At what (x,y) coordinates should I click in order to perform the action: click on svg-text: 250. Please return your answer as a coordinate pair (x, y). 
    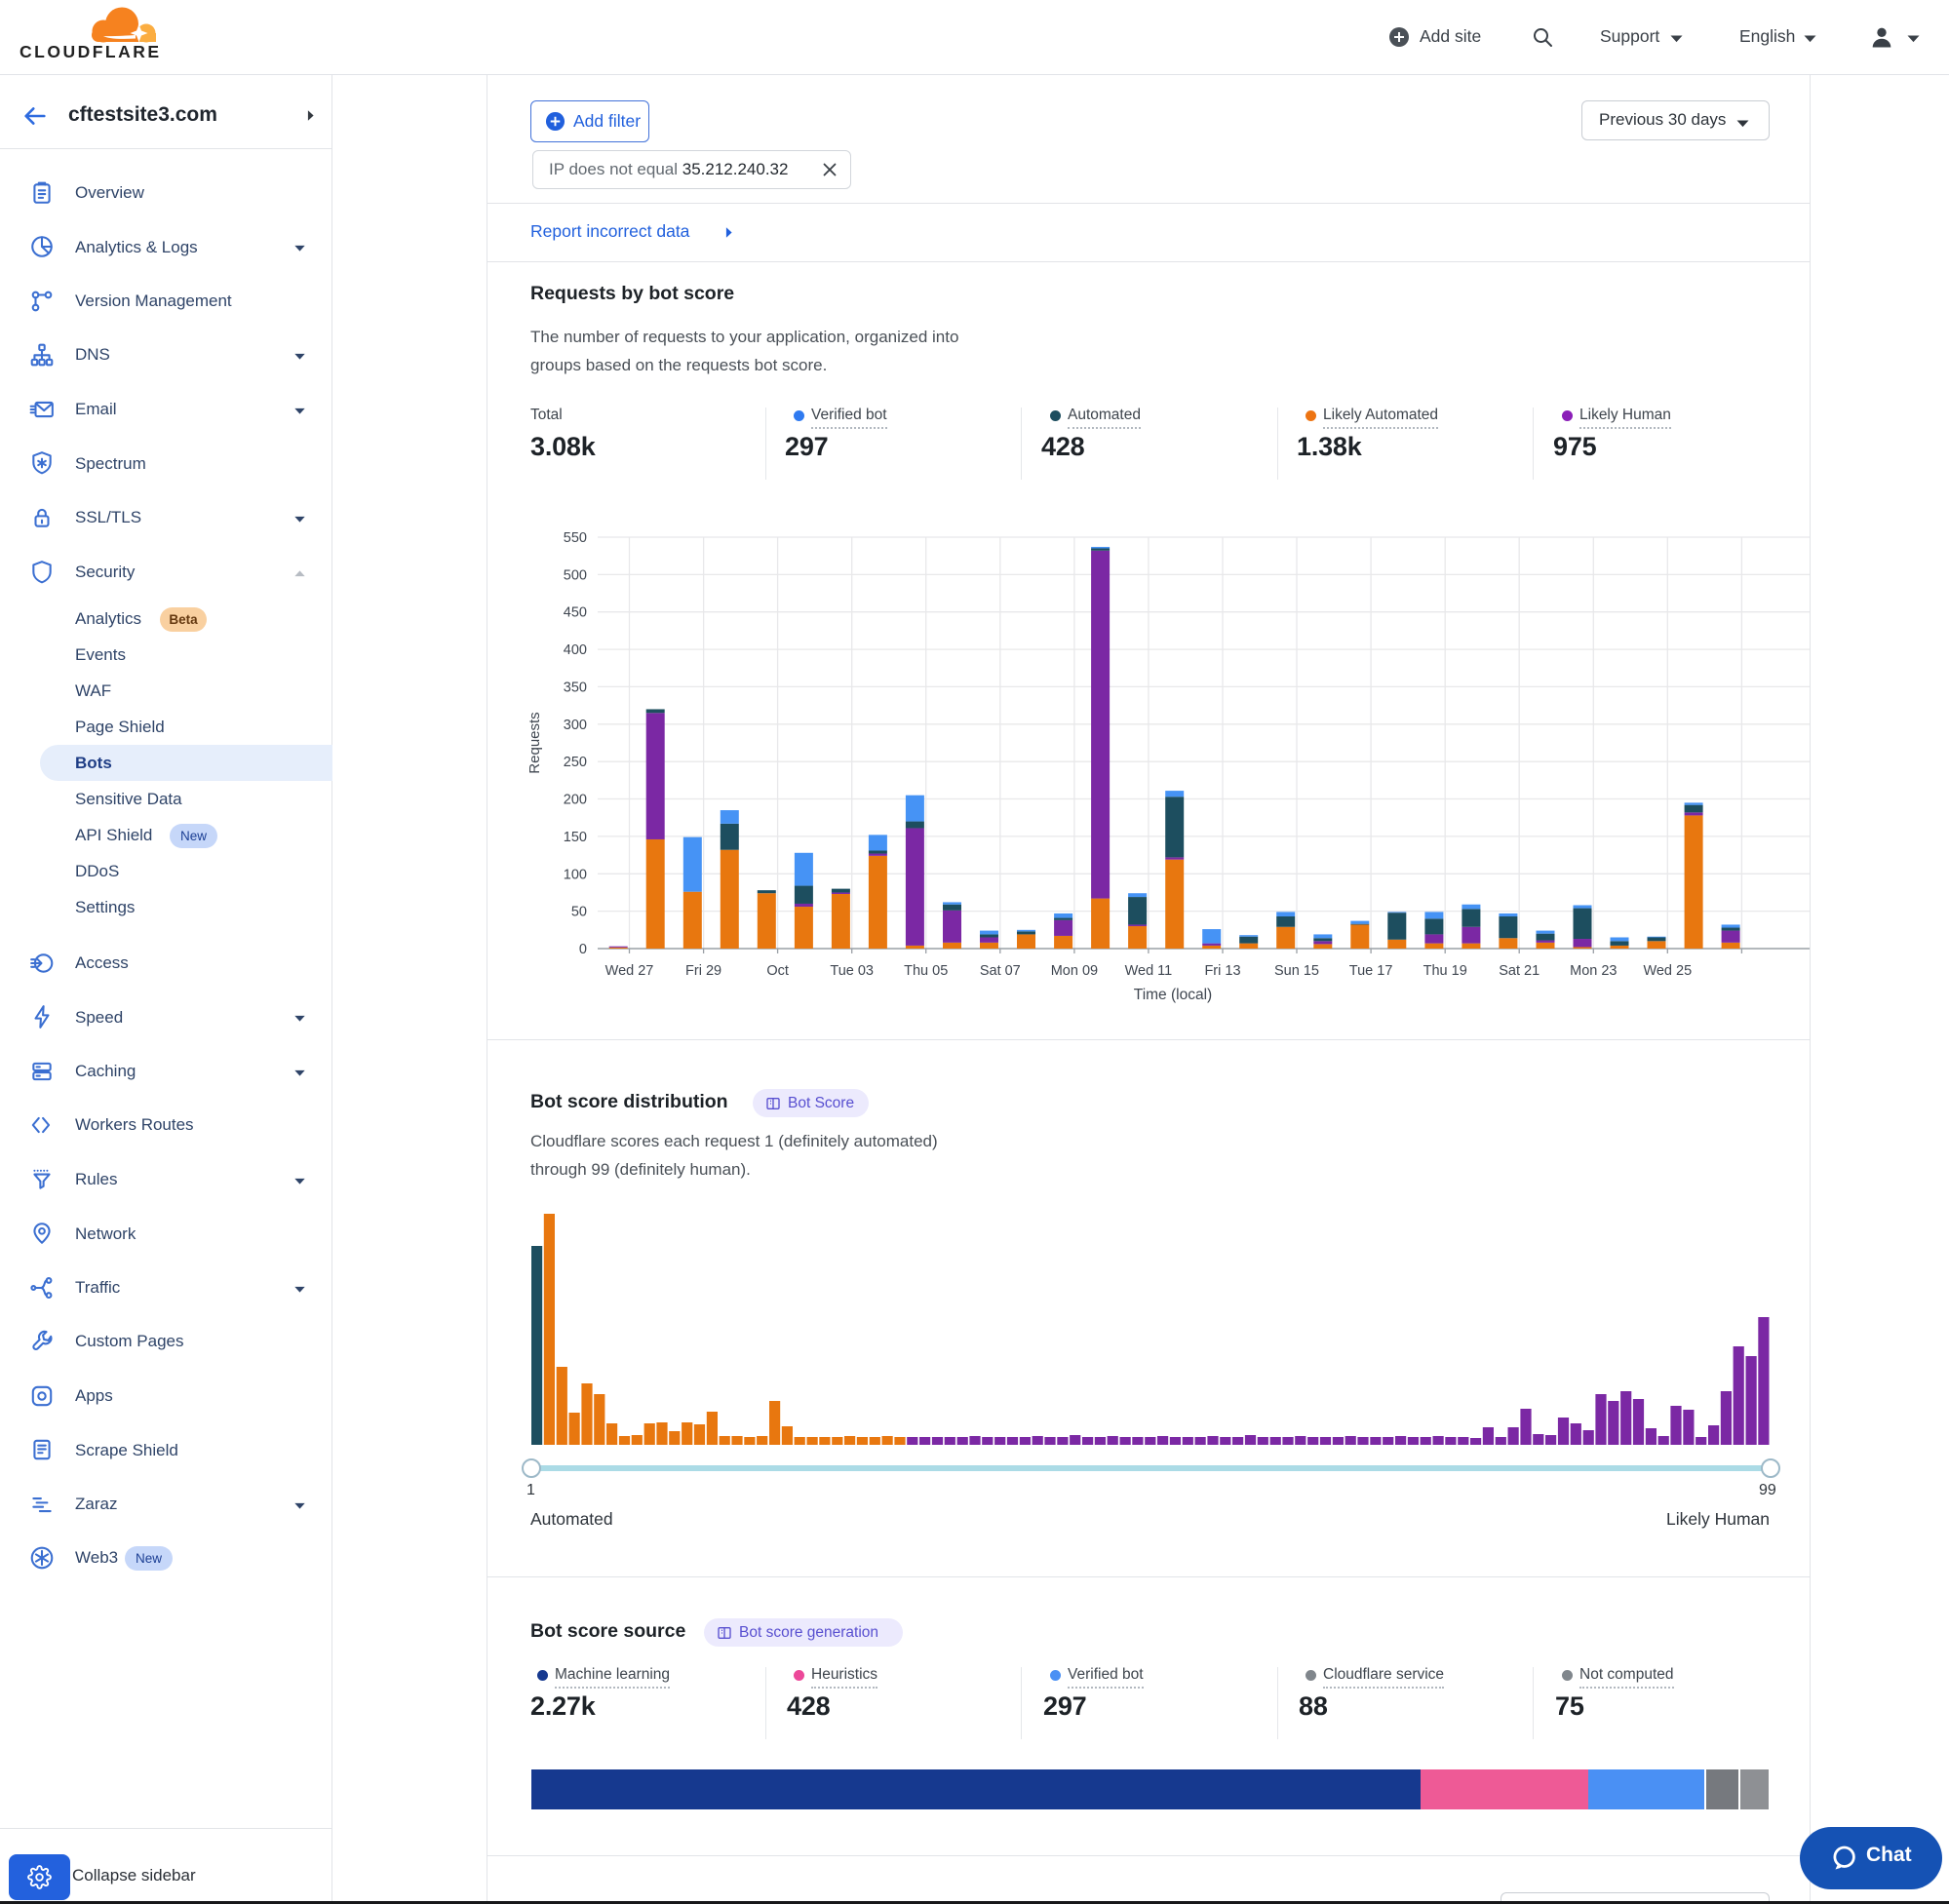
    Looking at the image, I should click on (575, 762).